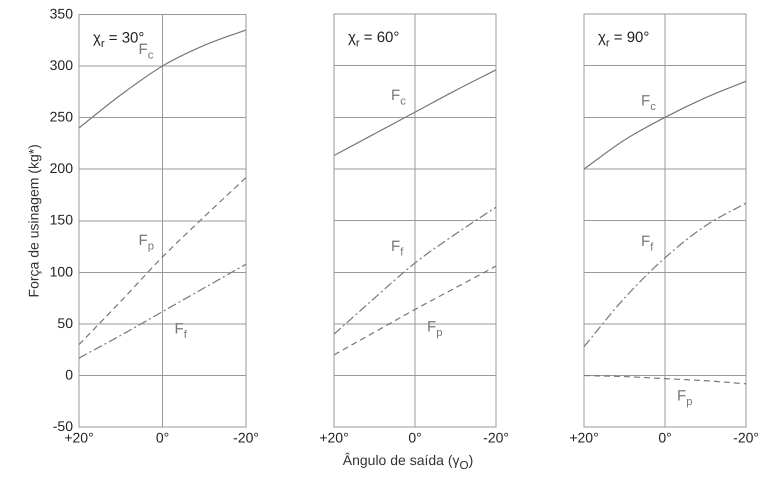 Image resolution: width=766 pixels, height=485 pixels. I want to click on y-tick-label: 350, so click(62, 13).